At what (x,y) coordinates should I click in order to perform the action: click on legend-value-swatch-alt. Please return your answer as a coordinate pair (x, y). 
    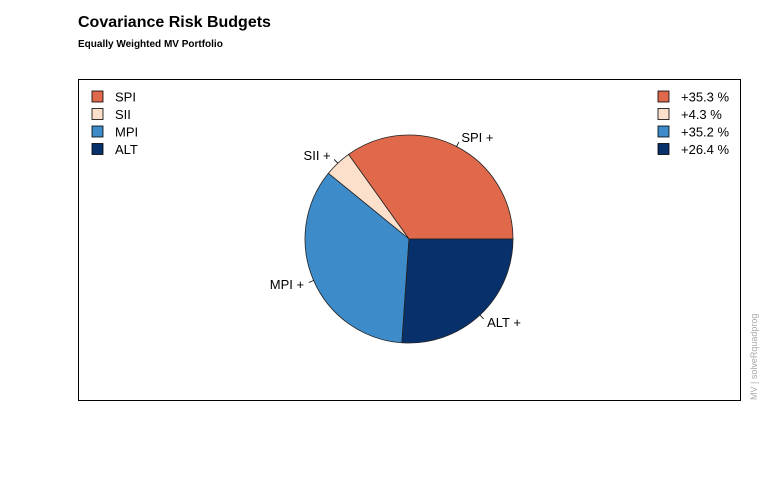
    Looking at the image, I should click on (663, 149).